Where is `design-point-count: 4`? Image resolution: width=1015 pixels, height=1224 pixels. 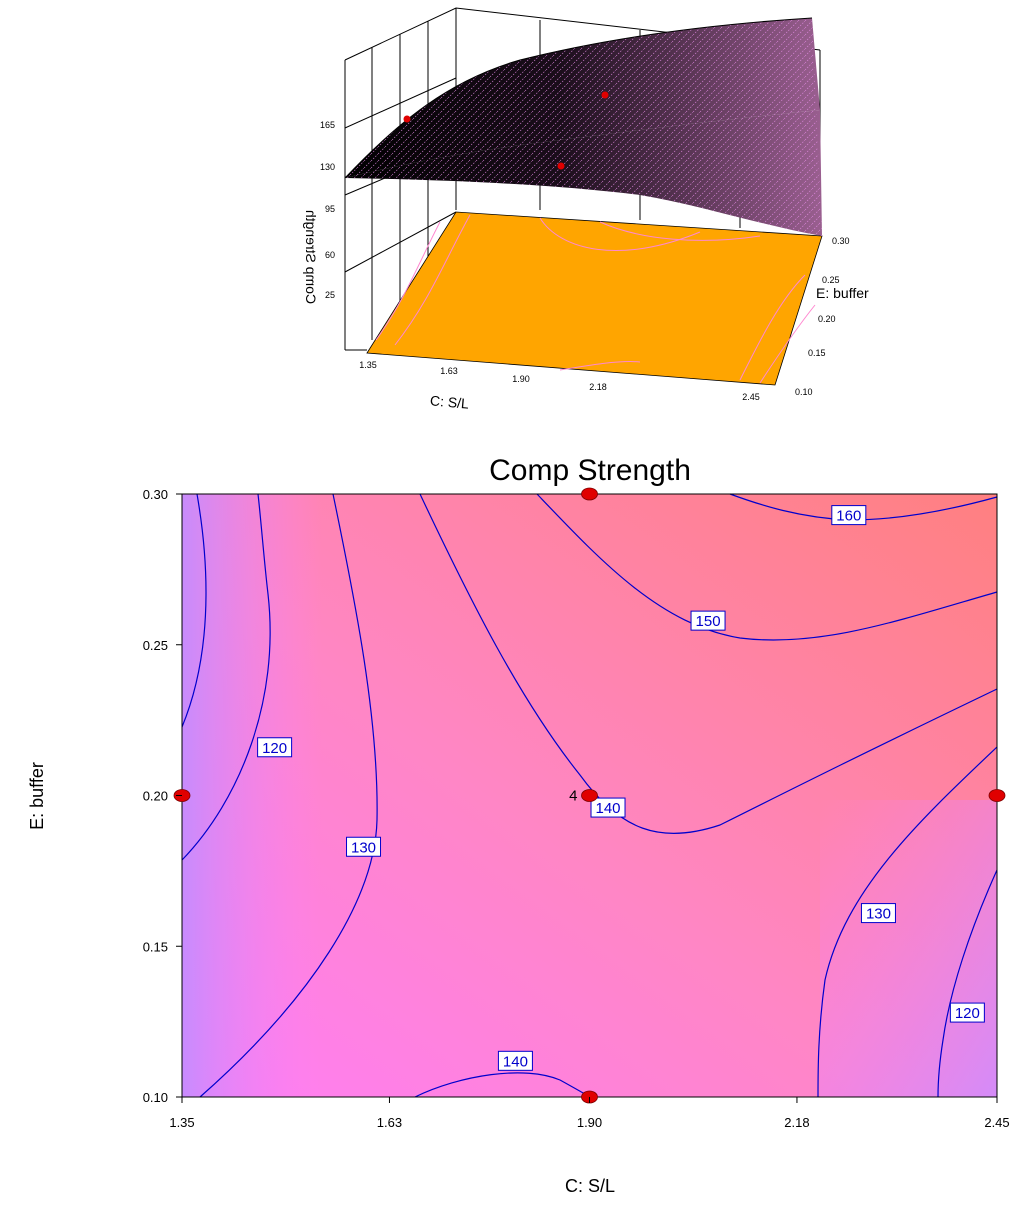
design-point-count: 4 is located at coordinates (573, 796).